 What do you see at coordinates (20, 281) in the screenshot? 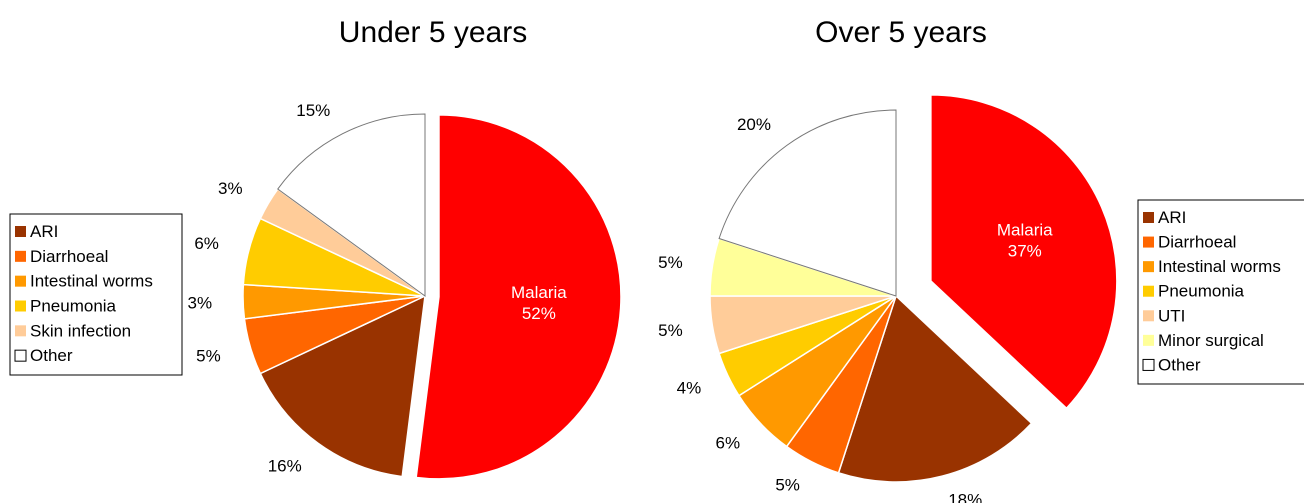
I see `under-5-legend-swatch-intestinal-worms` at bounding box center [20, 281].